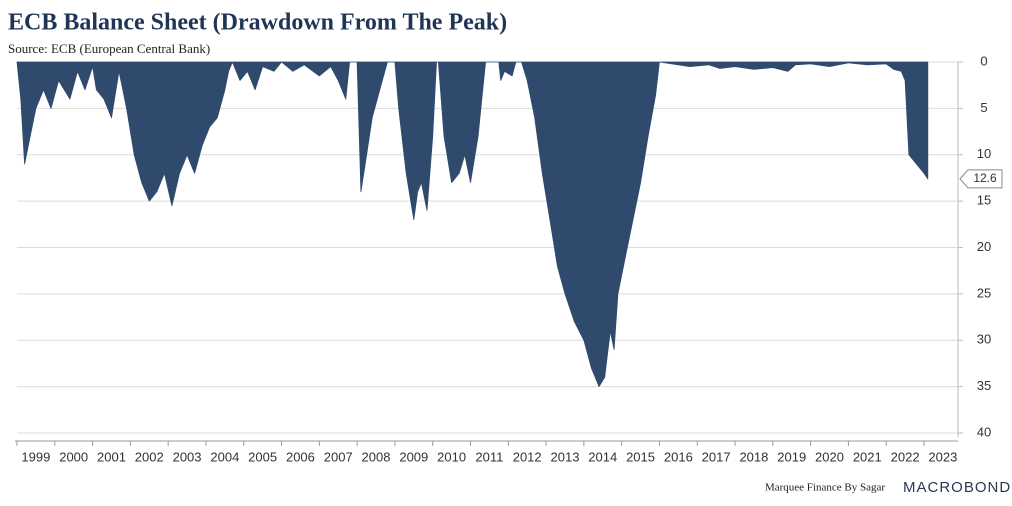 The width and height of the screenshot is (1012, 506). Describe the element at coordinates (984, 200) in the screenshot. I see `y-tick-label: 15` at that location.